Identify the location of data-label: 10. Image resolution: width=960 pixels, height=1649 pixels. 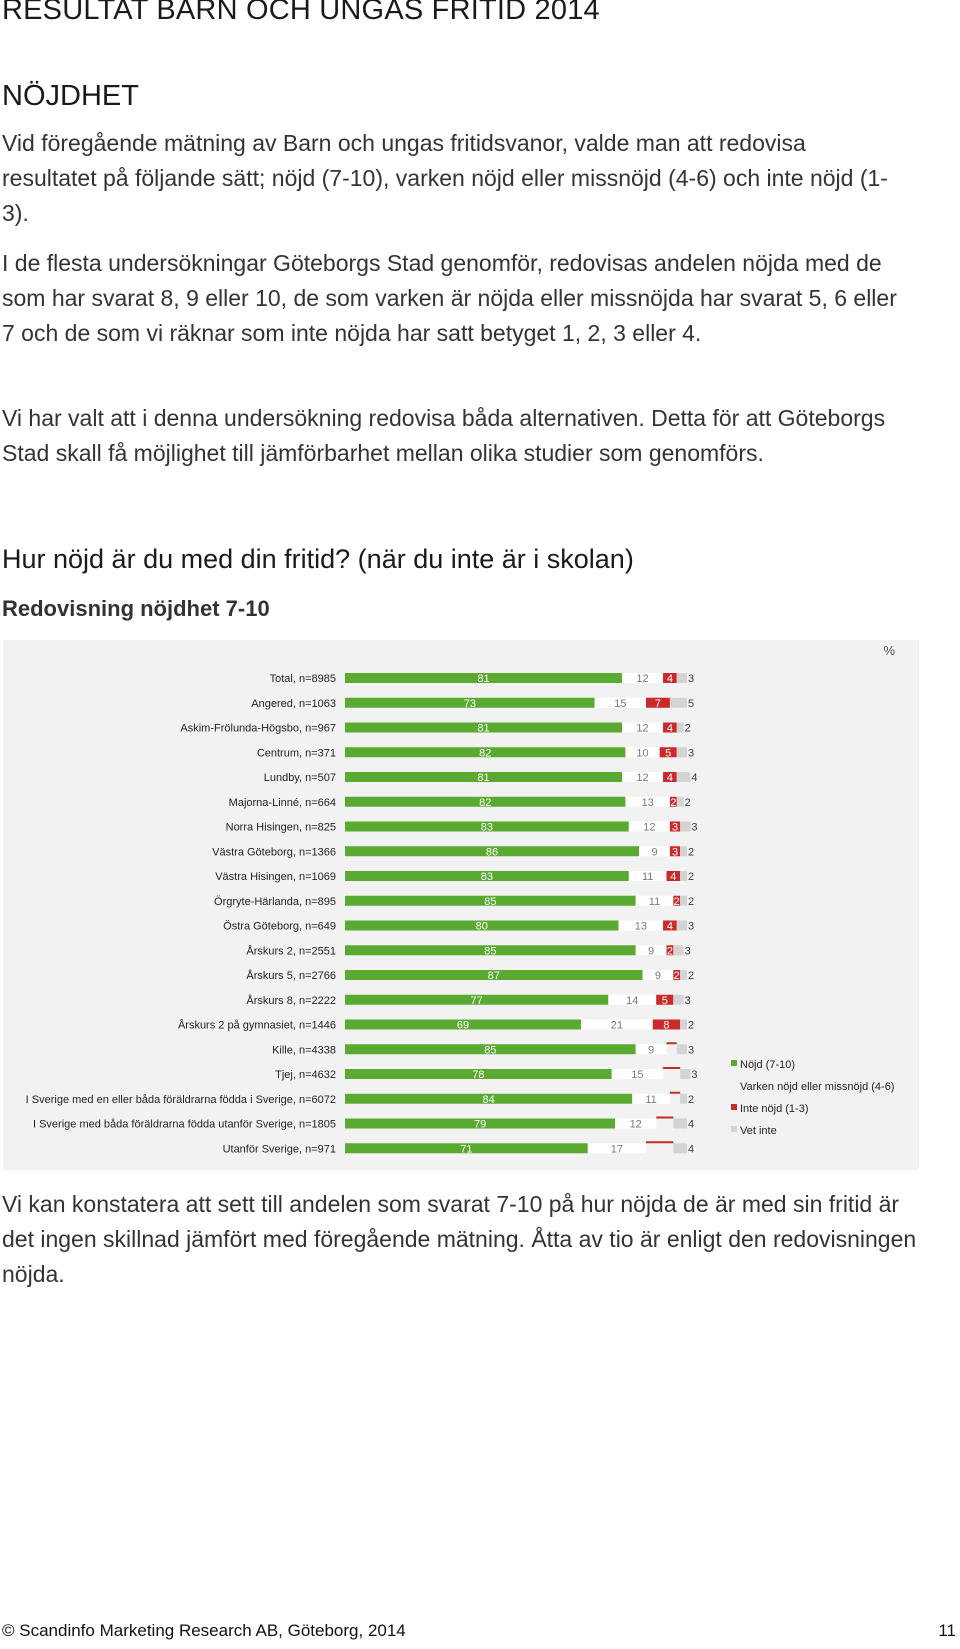
(642, 753).